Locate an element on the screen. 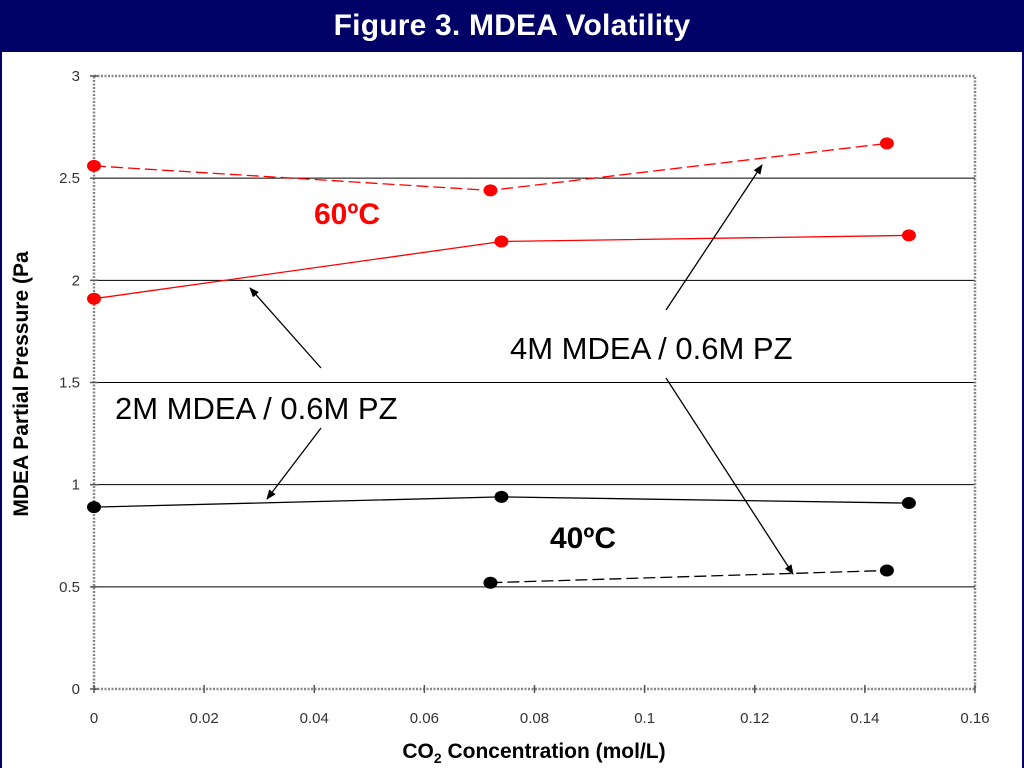 This screenshot has width=1024, height=768. x-tick-label-6: 0.12 is located at coordinates (754, 718).